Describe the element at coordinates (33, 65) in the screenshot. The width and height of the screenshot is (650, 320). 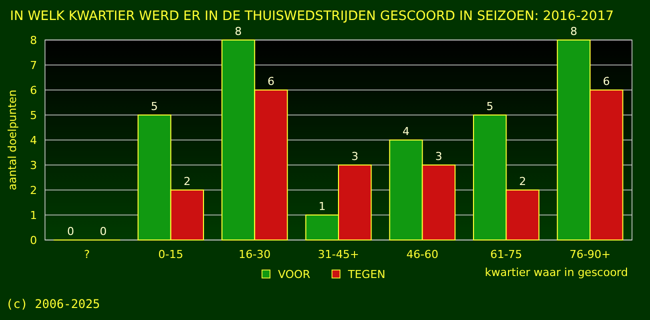
I see `y-tick-label: 7` at that location.